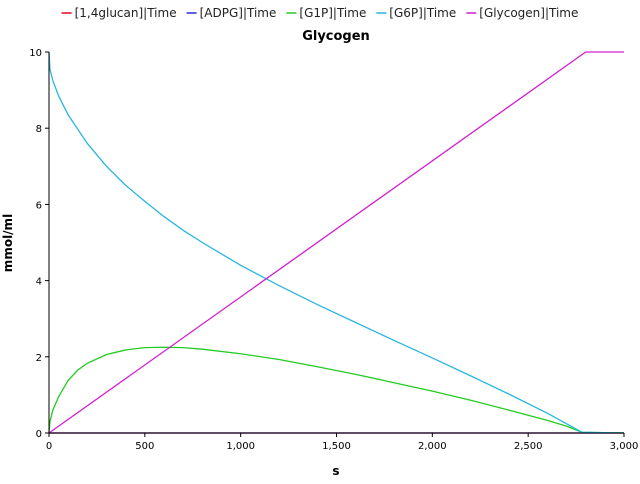  What do you see at coordinates (335, 471) in the screenshot?
I see `x-axis-label: s` at bounding box center [335, 471].